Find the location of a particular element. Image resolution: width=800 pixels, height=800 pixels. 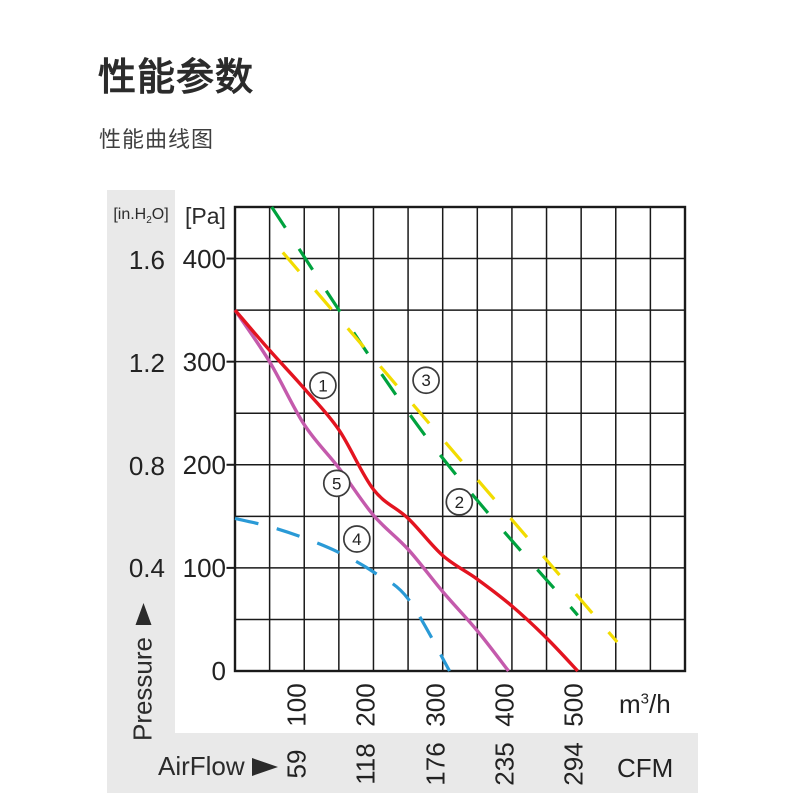

flow-tick-label: 400 is located at coordinates (504, 705).